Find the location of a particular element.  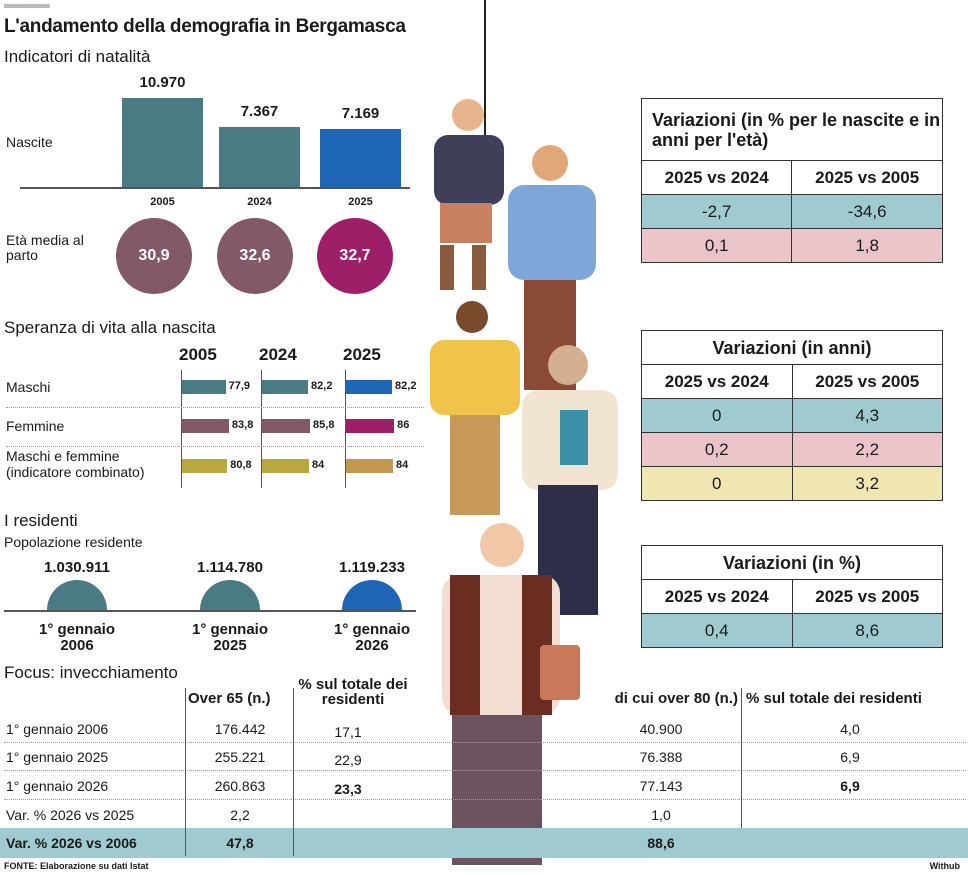

residenti-heading: I residenti is located at coordinates (41, 520).